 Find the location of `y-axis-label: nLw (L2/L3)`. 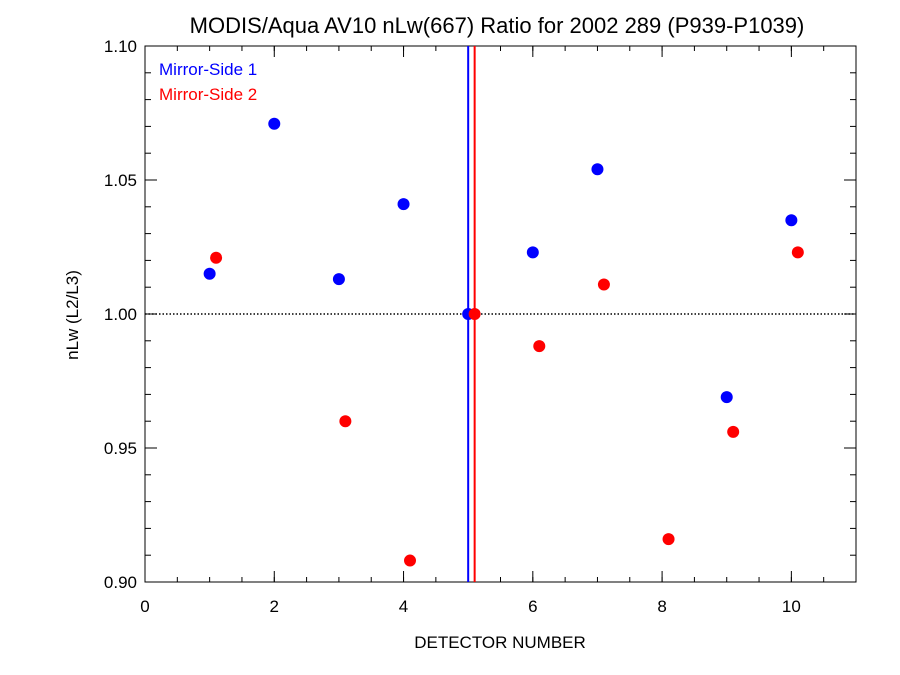

y-axis-label: nLw (L2/L3) is located at coordinates (72, 315).